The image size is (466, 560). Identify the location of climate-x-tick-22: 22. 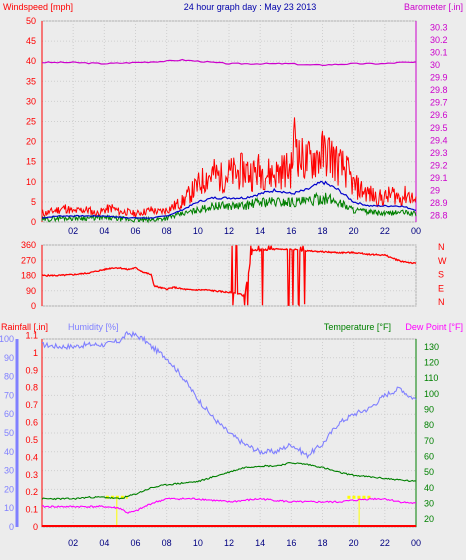
(385, 543).